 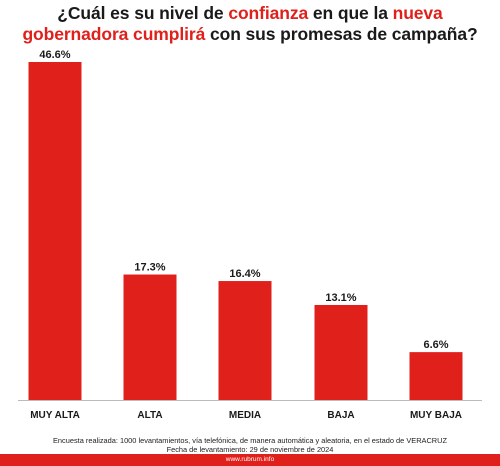 I want to click on title-segment: con sus promesas de campaña?, so click(x=341, y=34).